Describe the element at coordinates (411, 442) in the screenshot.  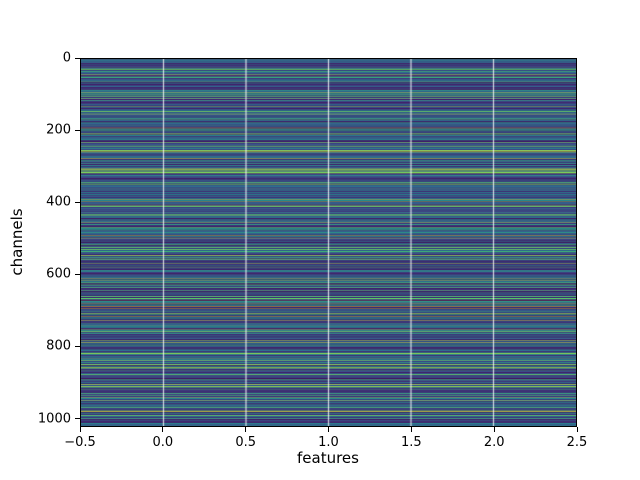
I see `x-tick-label: 1.5` at that location.